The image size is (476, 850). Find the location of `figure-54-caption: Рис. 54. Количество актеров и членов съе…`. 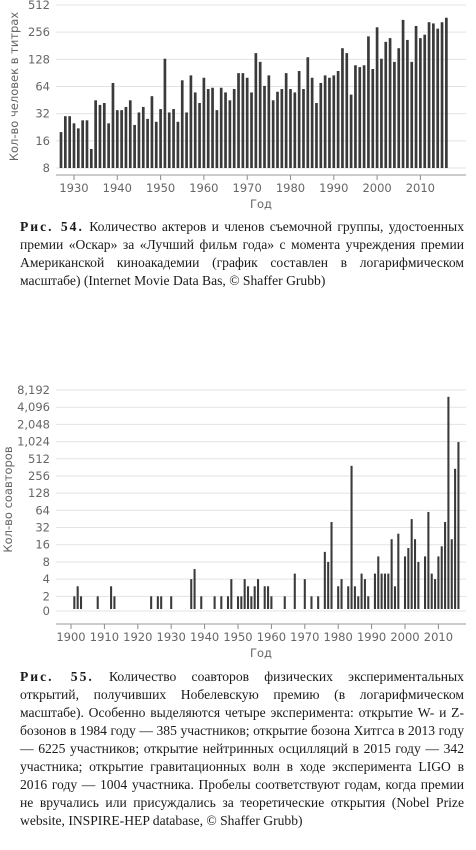

figure-54-caption: Рис. 54. Количество актеров и членов съе… is located at coordinates (242, 254).